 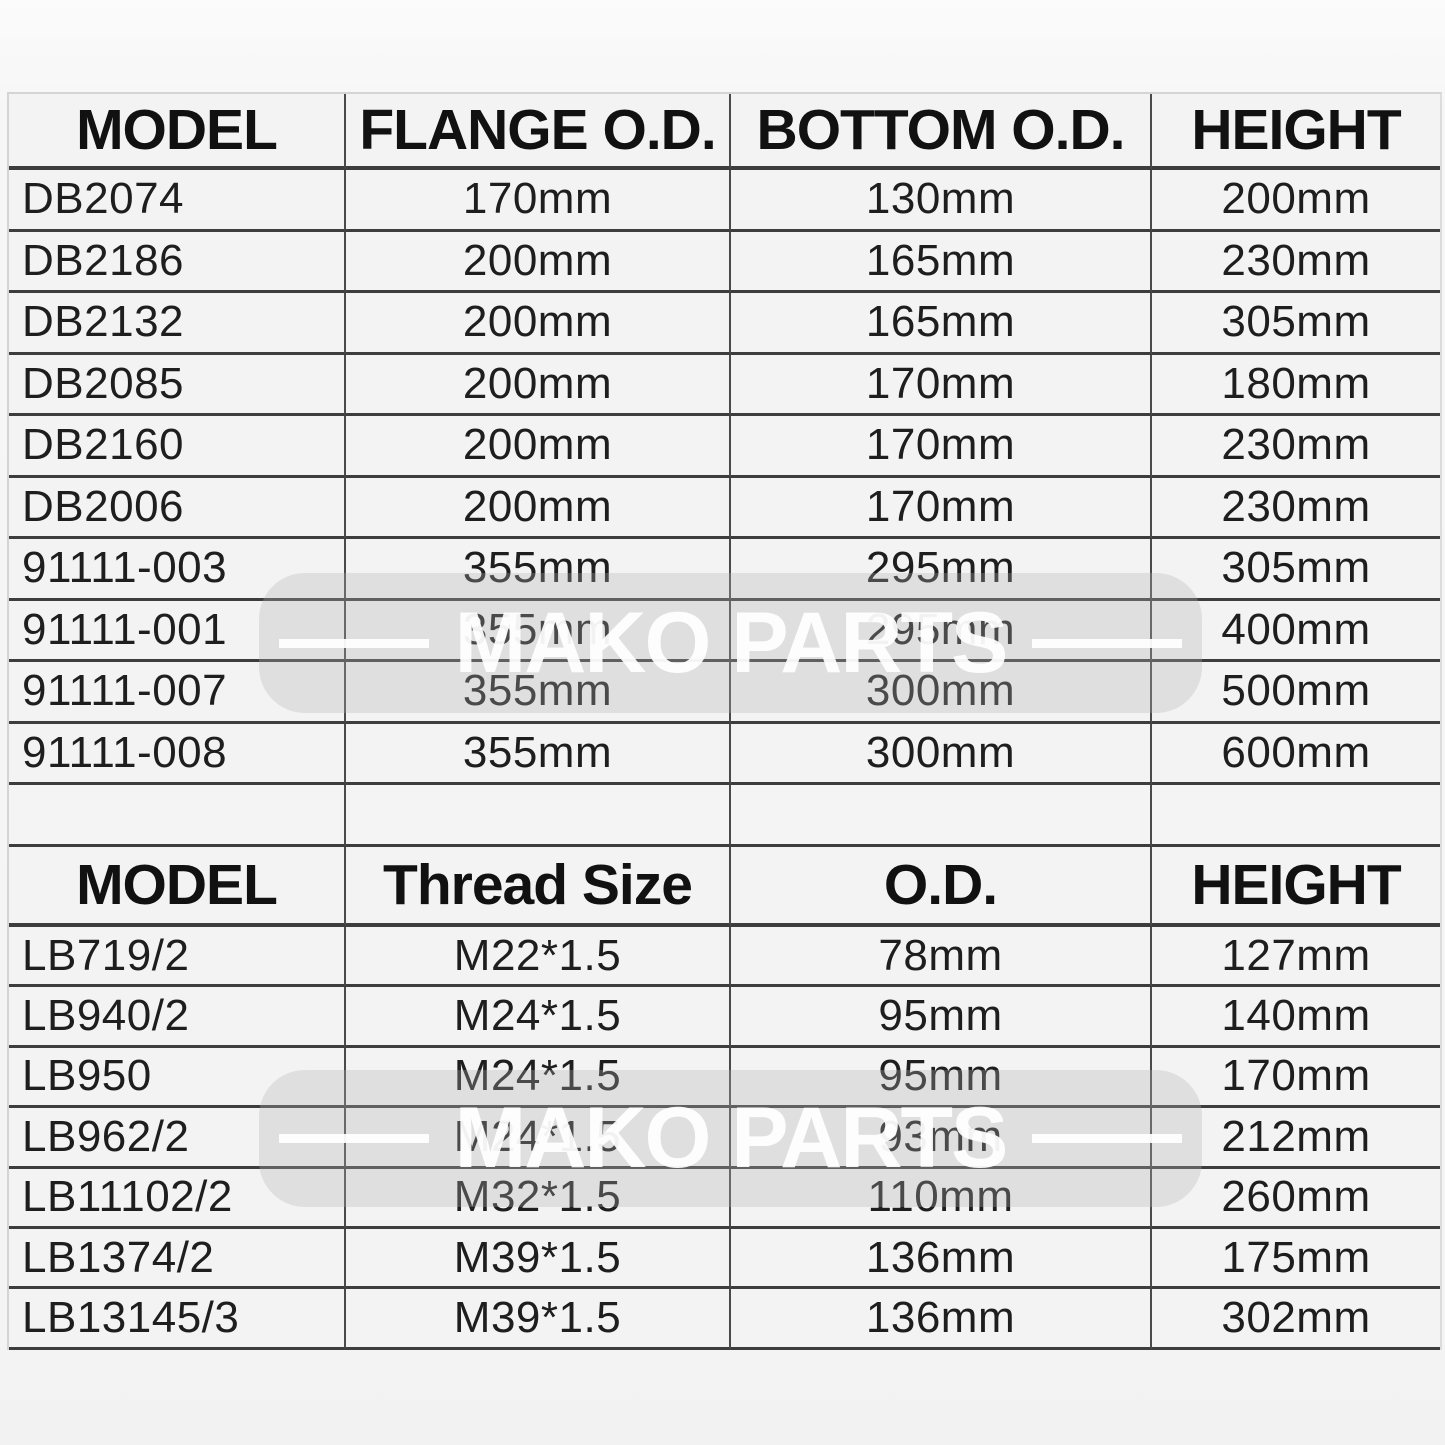 What do you see at coordinates (177, 957) in the screenshot?
I see `model-cell: LB719/2` at bounding box center [177, 957].